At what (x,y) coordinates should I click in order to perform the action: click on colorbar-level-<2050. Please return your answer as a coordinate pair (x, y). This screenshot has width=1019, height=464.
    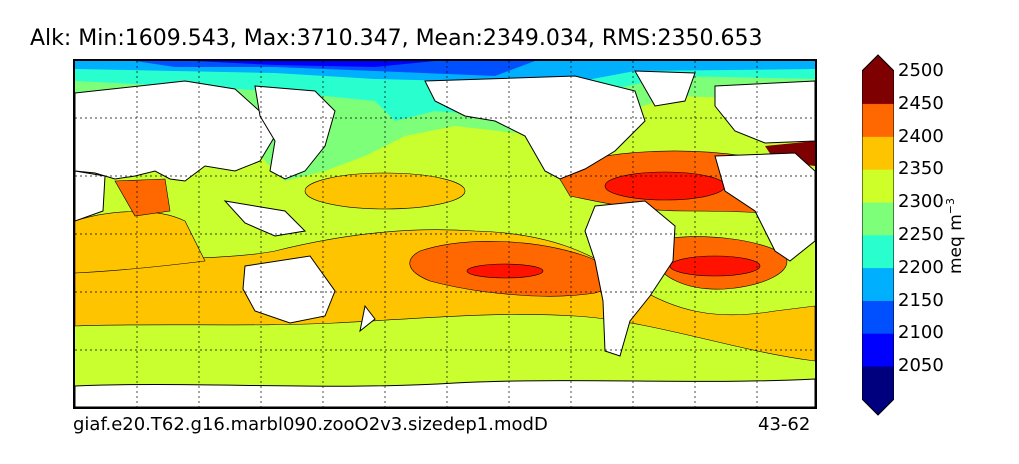
    Looking at the image, I should click on (878, 383).